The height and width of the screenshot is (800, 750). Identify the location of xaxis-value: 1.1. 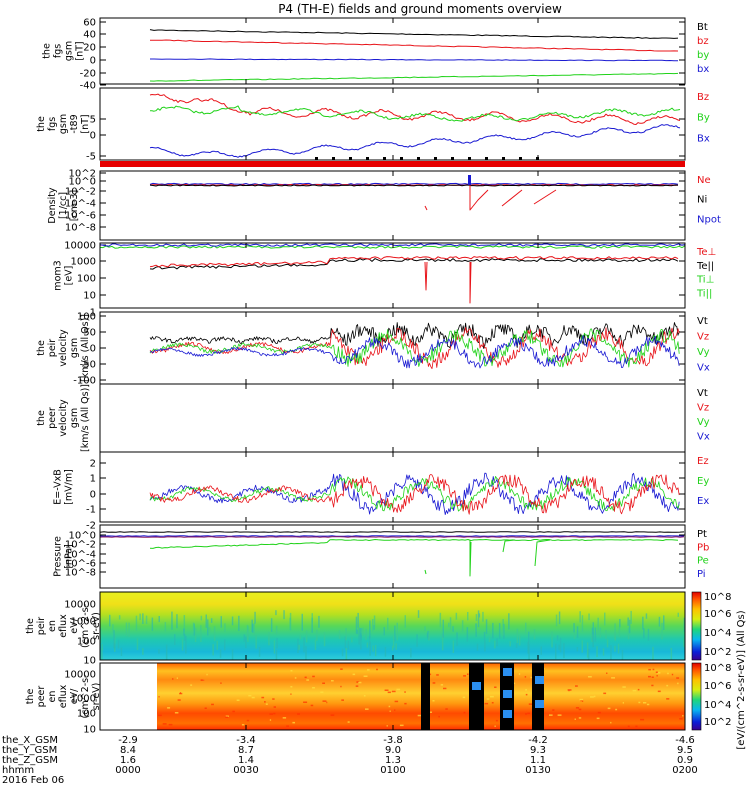
(538, 760).